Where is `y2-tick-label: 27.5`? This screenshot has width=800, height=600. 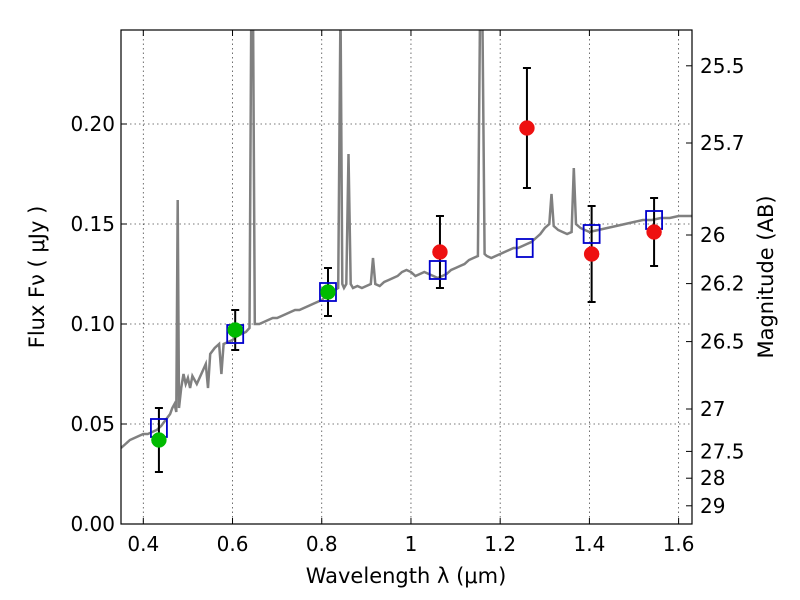 y2-tick-label: 27.5 is located at coordinates (722, 451).